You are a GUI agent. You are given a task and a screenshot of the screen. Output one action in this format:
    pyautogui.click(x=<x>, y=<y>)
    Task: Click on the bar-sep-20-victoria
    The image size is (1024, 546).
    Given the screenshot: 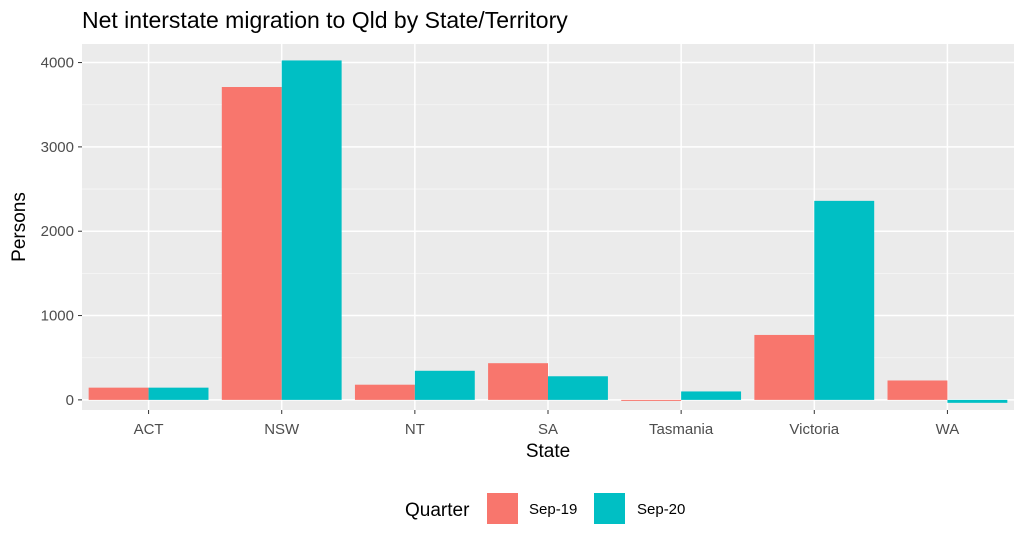 What is the action you would take?
    pyautogui.click(x=844, y=300)
    